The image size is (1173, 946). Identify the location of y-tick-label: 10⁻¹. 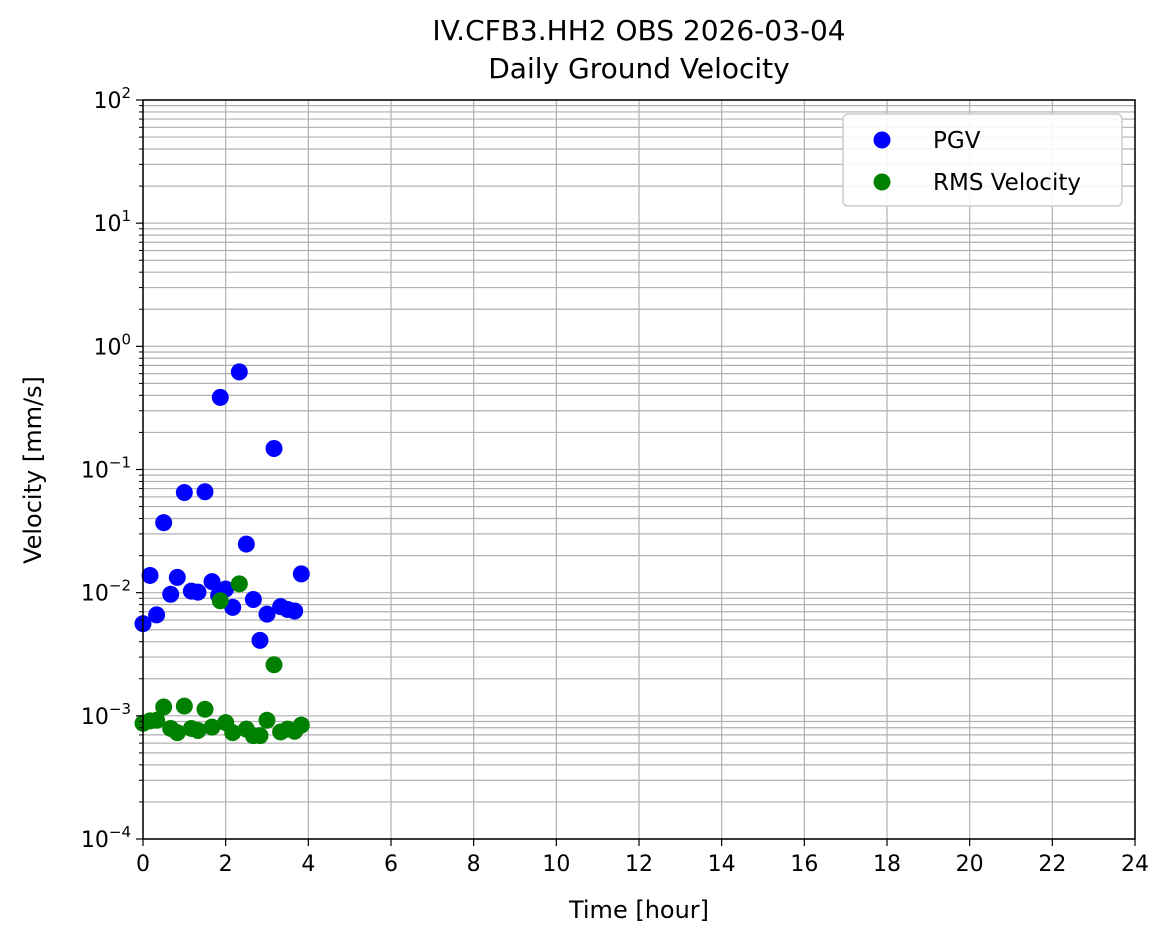
(106, 469).